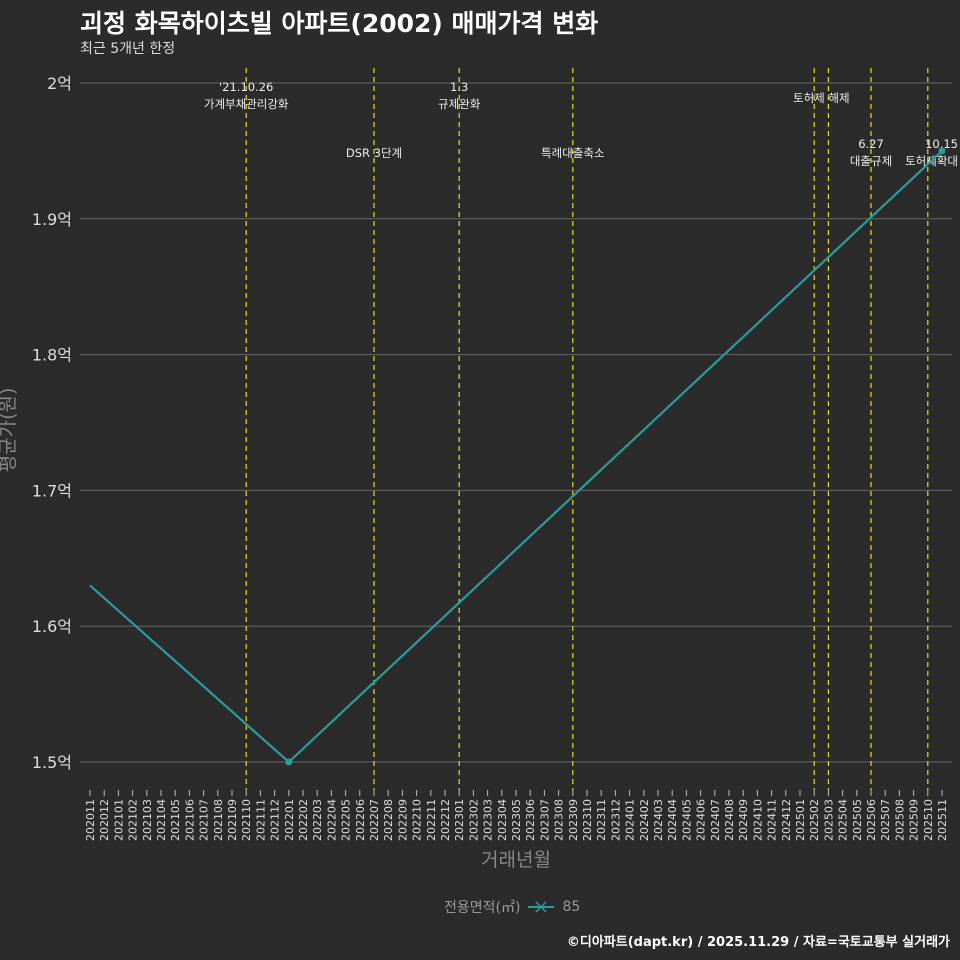 The image size is (960, 960). What do you see at coordinates (786, 820) in the screenshot?
I see `x-tick-label: 202412` at bounding box center [786, 820].